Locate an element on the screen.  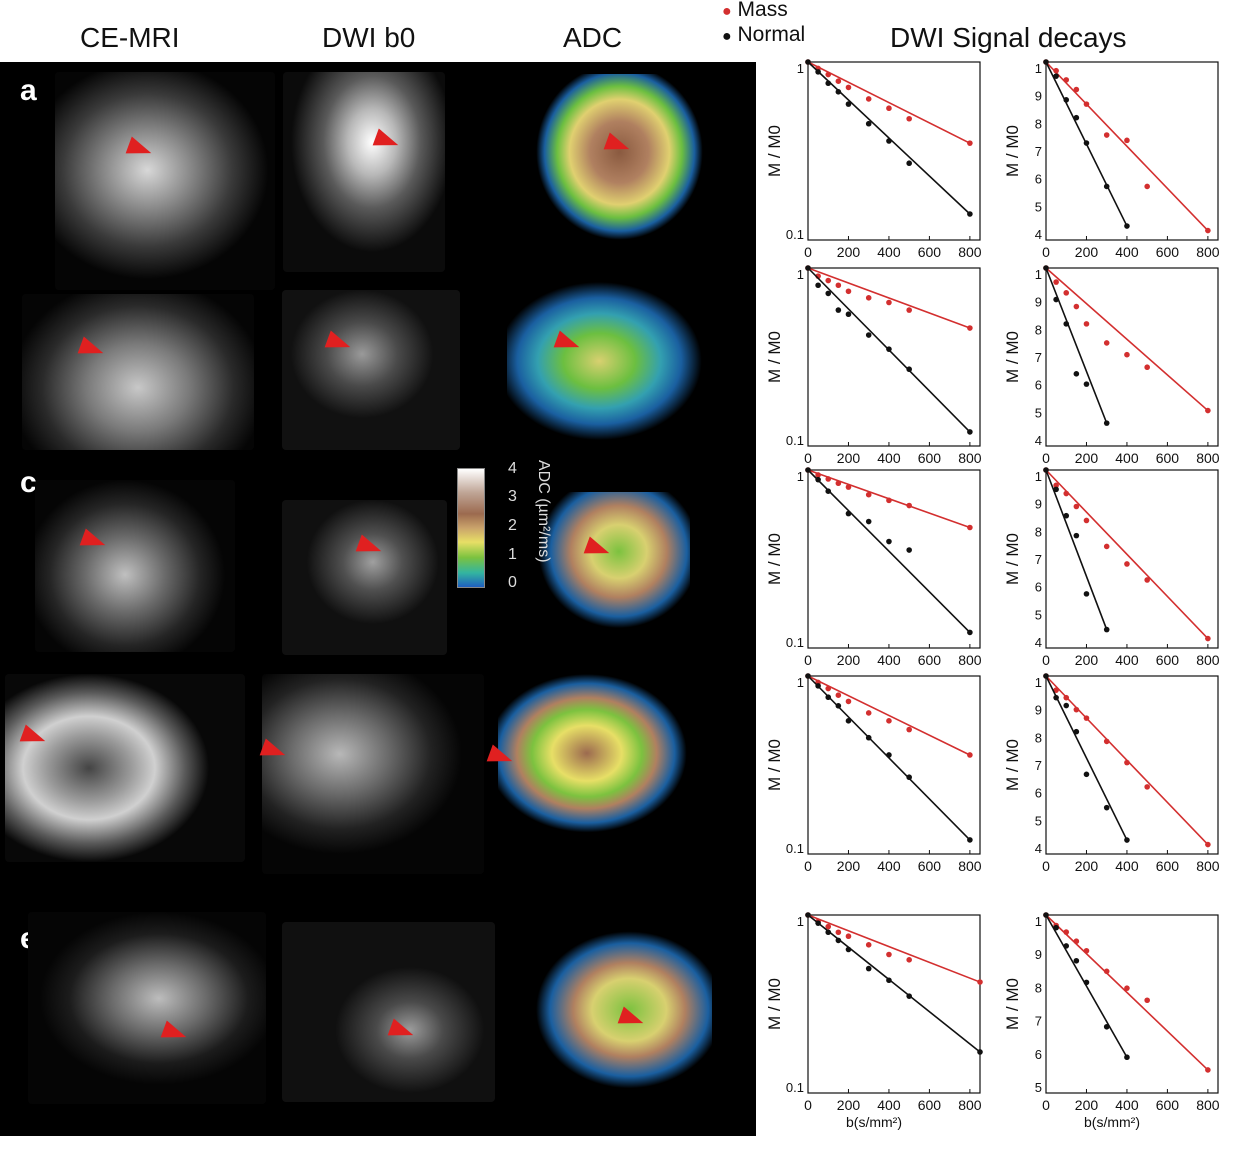
plot-c-2-ytick-label: 6 is located at coordinates (1038, 587).